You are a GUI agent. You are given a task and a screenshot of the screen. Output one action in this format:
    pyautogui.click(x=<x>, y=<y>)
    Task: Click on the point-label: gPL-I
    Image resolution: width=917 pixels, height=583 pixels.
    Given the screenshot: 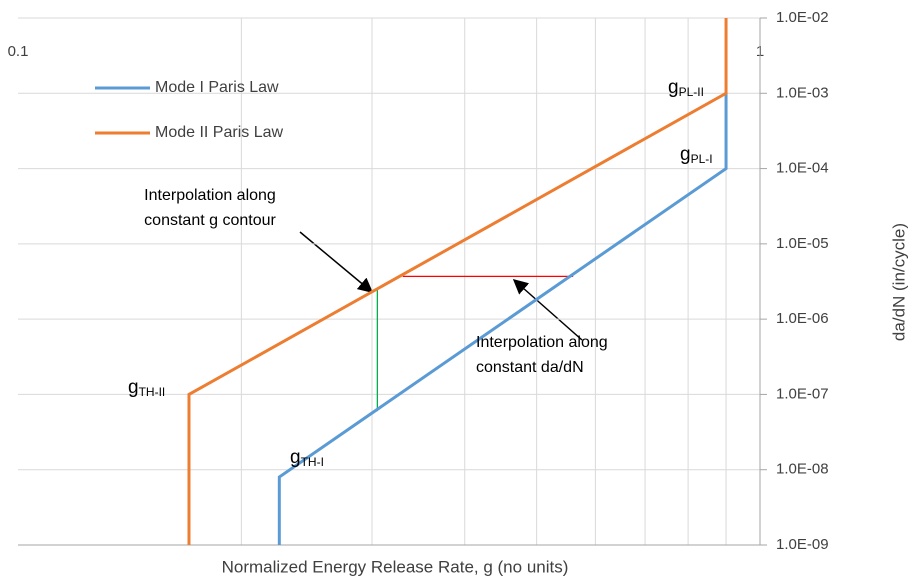 What is the action you would take?
    pyautogui.click(x=696, y=155)
    